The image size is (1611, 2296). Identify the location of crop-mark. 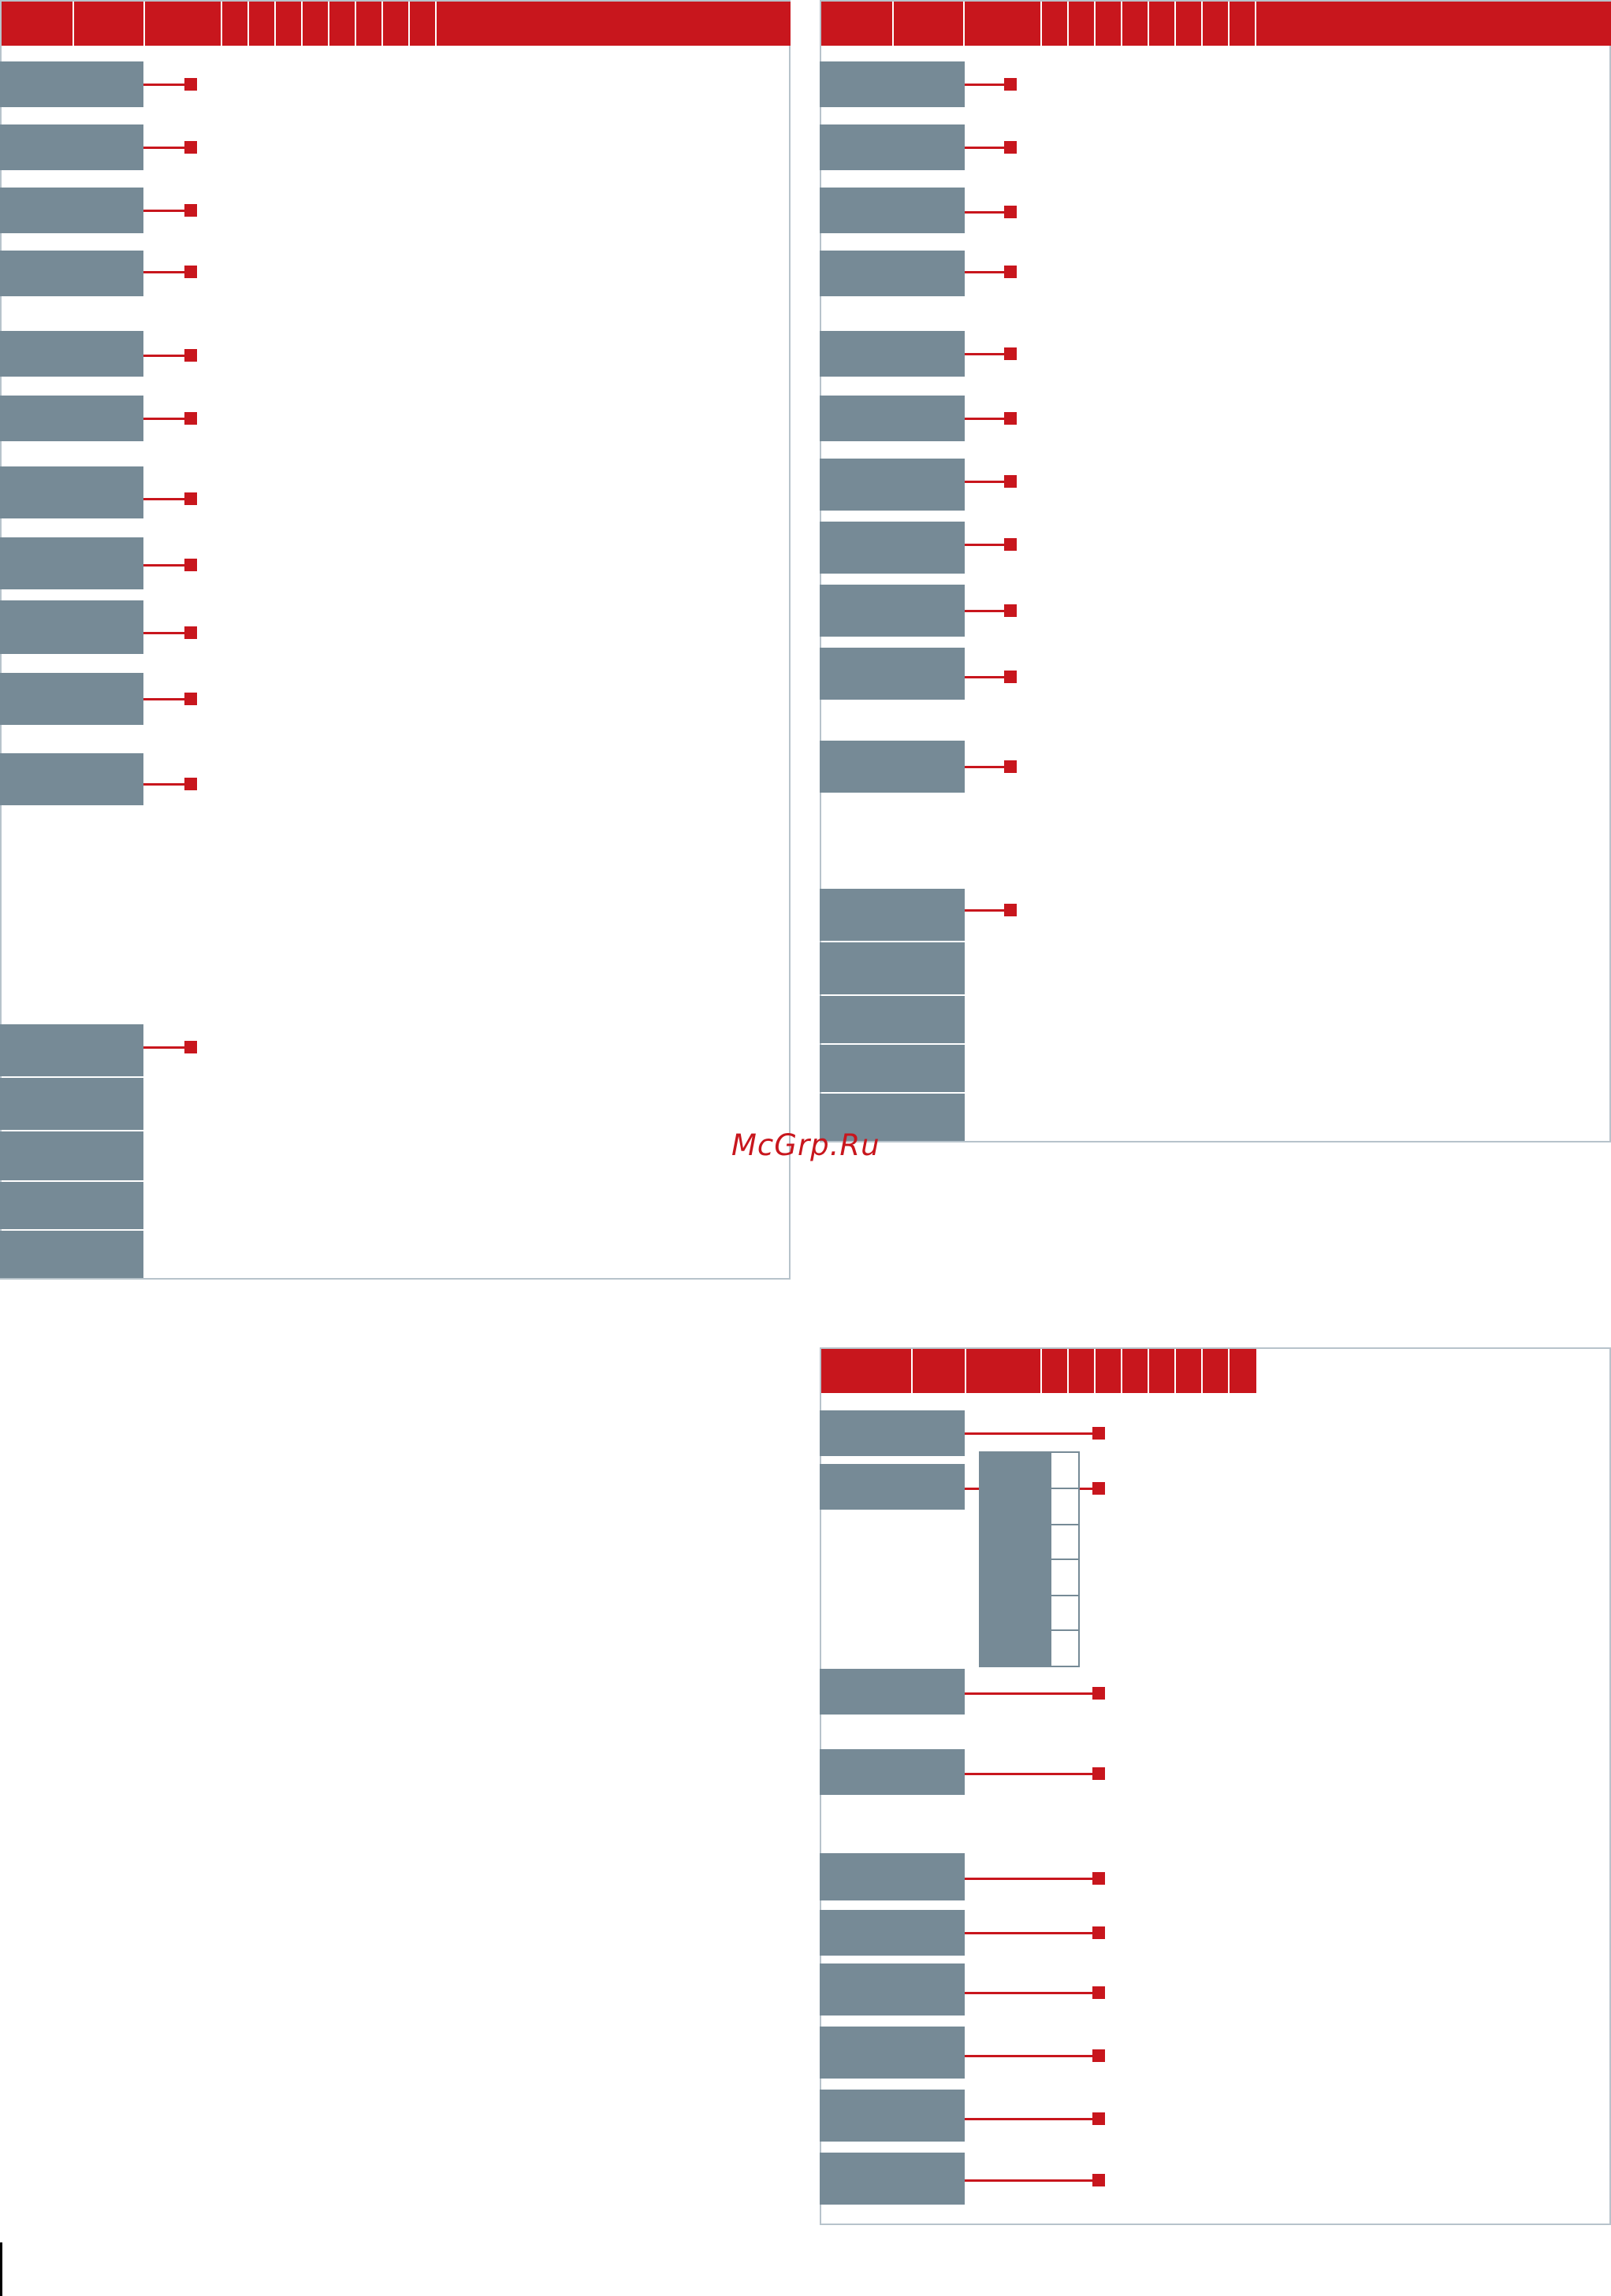
(1, 2269).